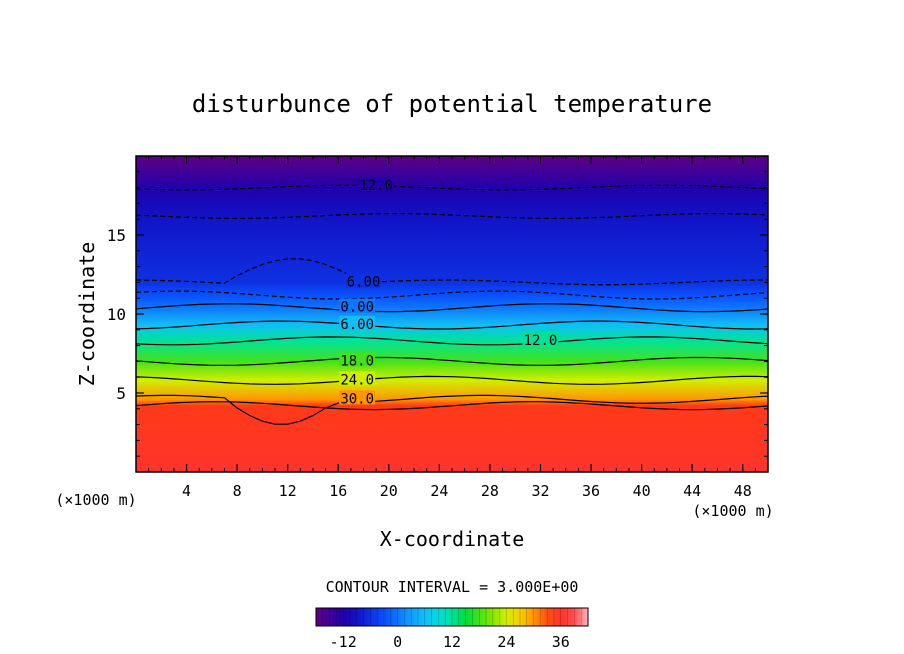 The image size is (904, 654). What do you see at coordinates (87, 314) in the screenshot?
I see `y-axis-label: Z-coordinate` at bounding box center [87, 314].